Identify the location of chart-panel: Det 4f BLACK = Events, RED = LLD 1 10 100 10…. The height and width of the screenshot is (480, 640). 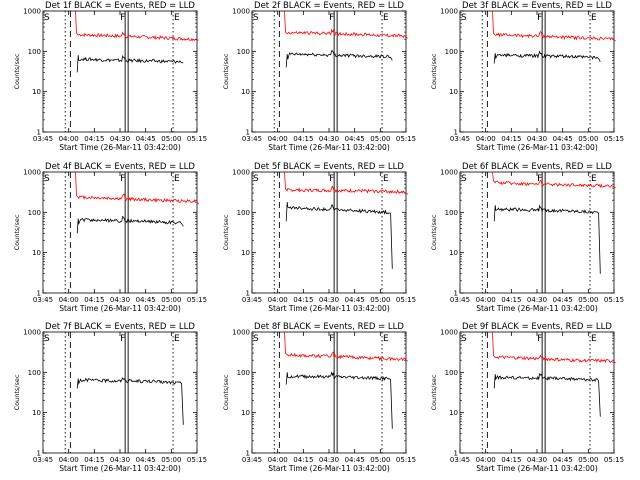
(110, 237).